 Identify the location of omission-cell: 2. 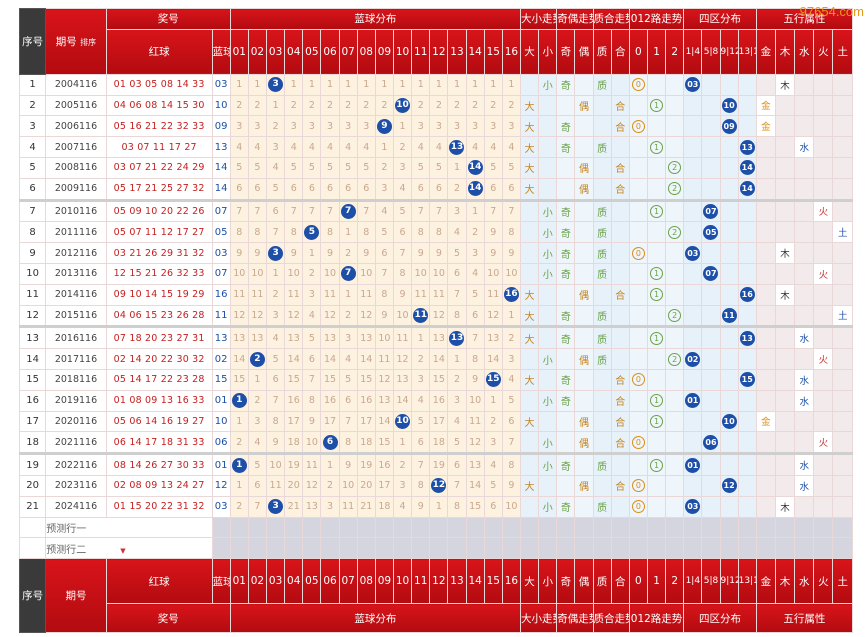
(511, 337).